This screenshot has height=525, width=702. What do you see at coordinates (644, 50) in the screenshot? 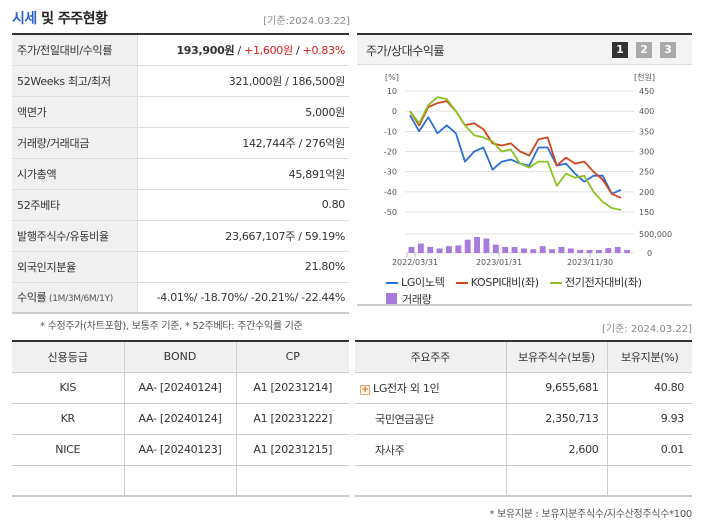
I see `chart-page-2-button: 2` at bounding box center [644, 50].